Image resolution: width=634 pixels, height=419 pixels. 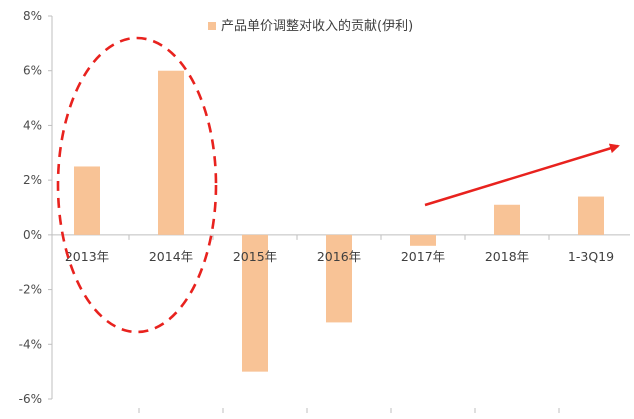 I want to click on y-tick-label: 0%, so click(x=32, y=235).